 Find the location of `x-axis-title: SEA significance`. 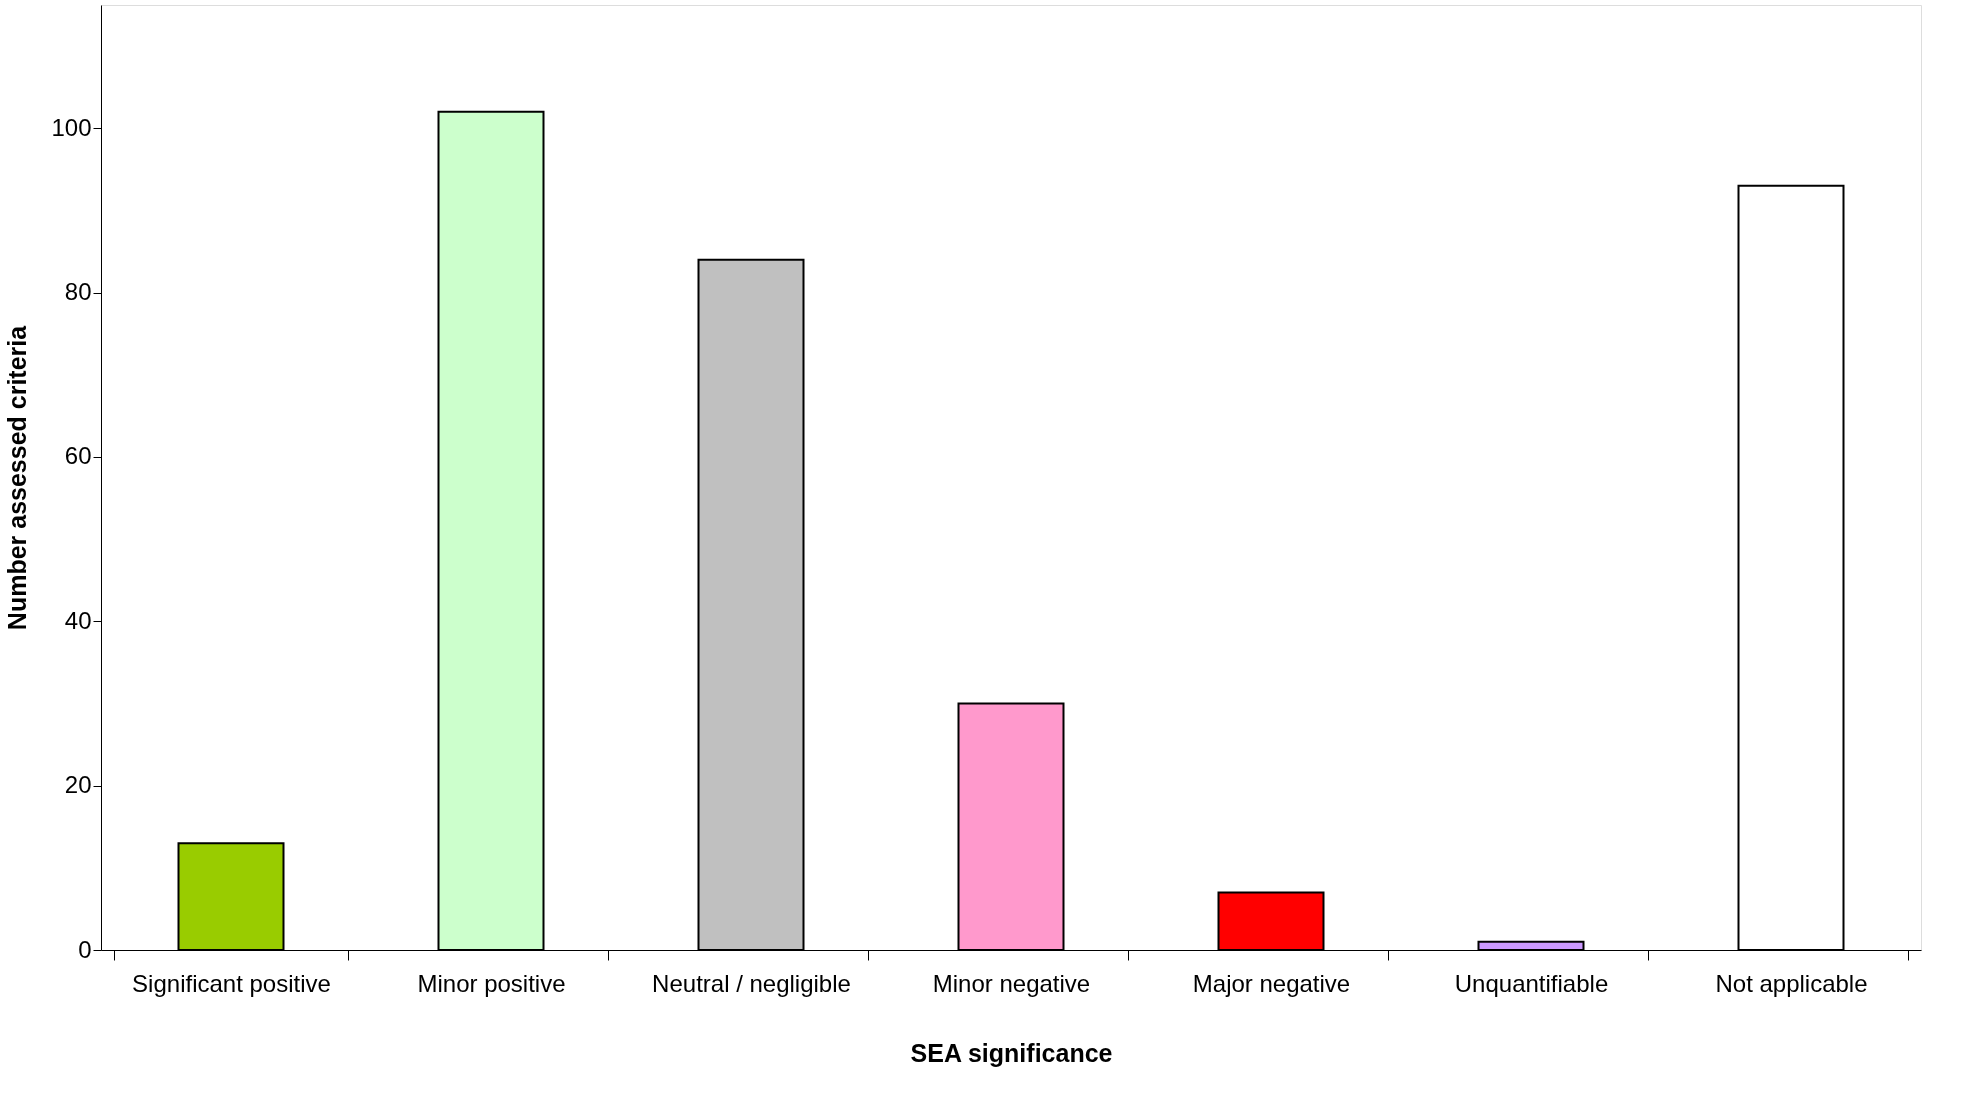

x-axis-title: SEA significance is located at coordinates (1011, 1052).